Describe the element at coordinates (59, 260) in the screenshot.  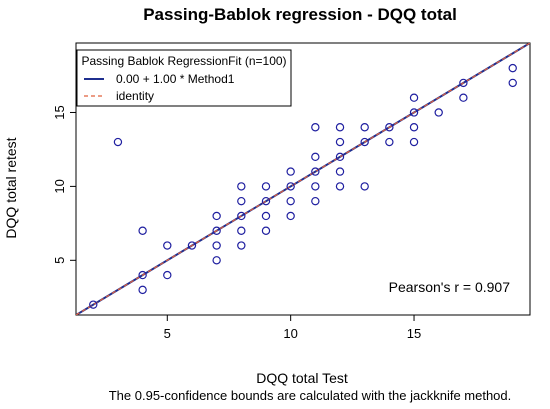
I see `y-tick-label: 5` at that location.